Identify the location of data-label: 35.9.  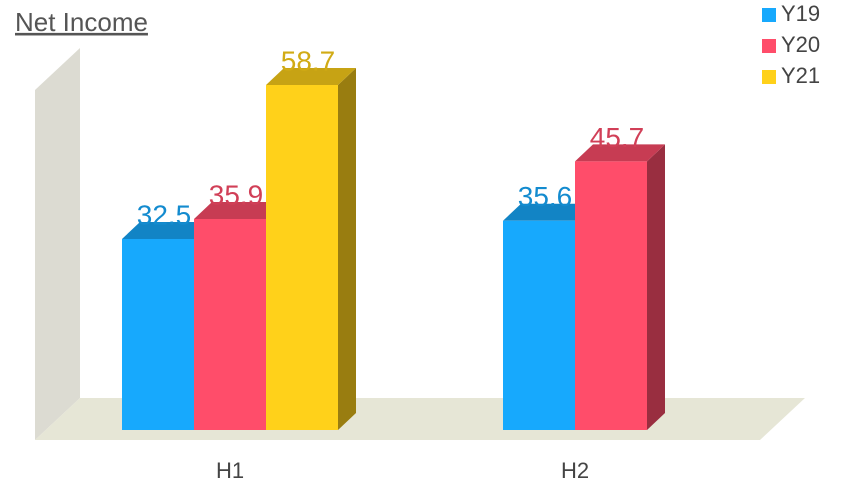
(236, 194).